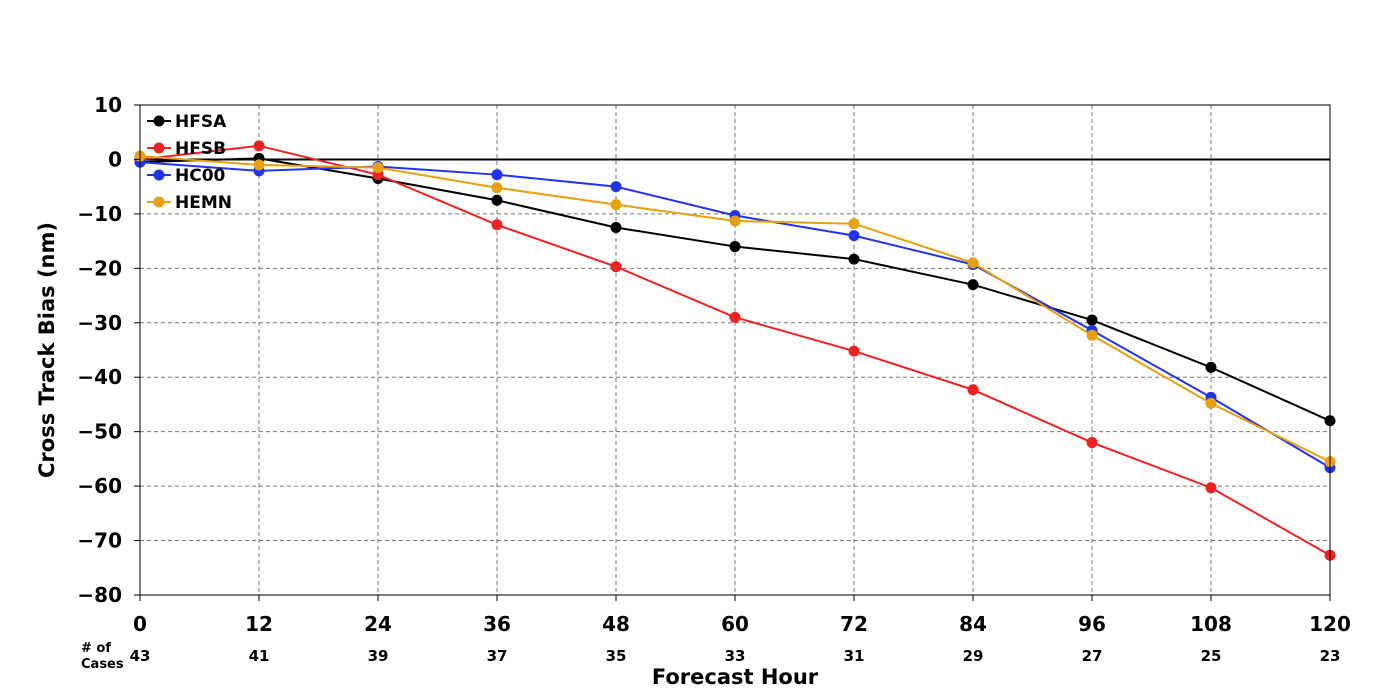 This screenshot has height=700, width=1400. I want to click on x-tick-label: 96, so click(1092, 624).